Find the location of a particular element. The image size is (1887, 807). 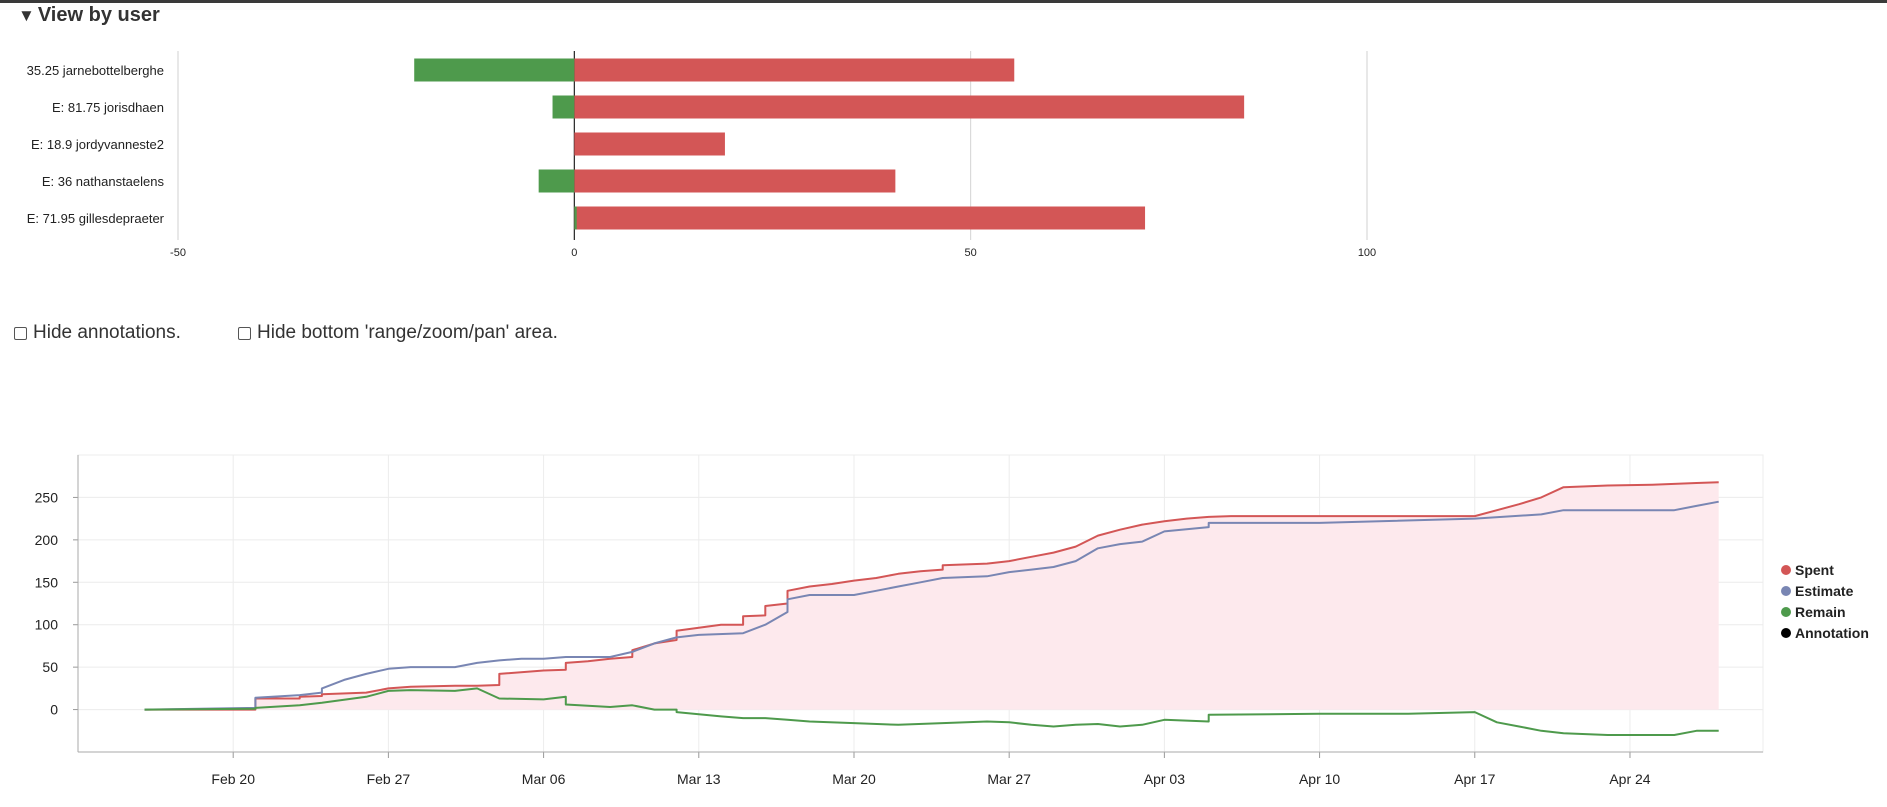

x-tick-label: Mar 20 is located at coordinates (854, 779).